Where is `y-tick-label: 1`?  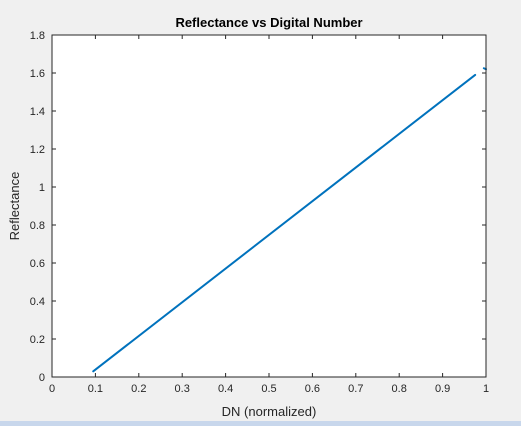 y-tick-label: 1 is located at coordinates (42, 188).